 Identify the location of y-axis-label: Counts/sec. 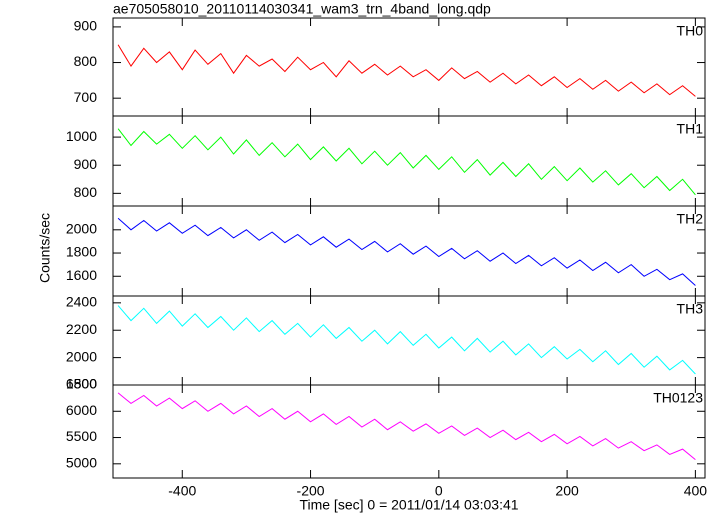
(45, 248).